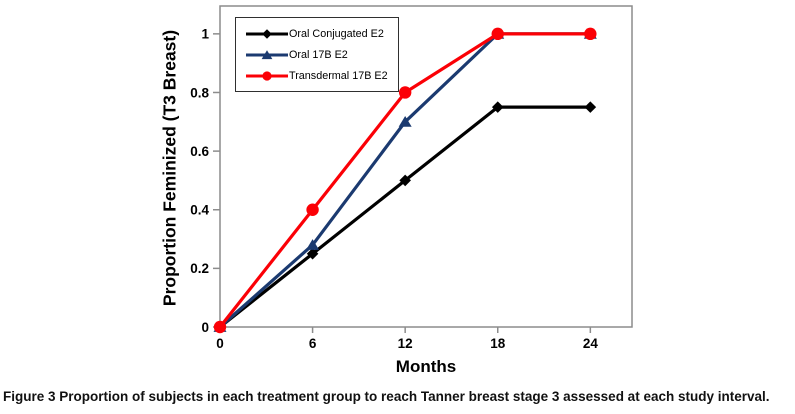 This screenshot has width=795, height=414. Describe the element at coordinates (313, 343) in the screenshot. I see `x-tick-label: 6` at that location.